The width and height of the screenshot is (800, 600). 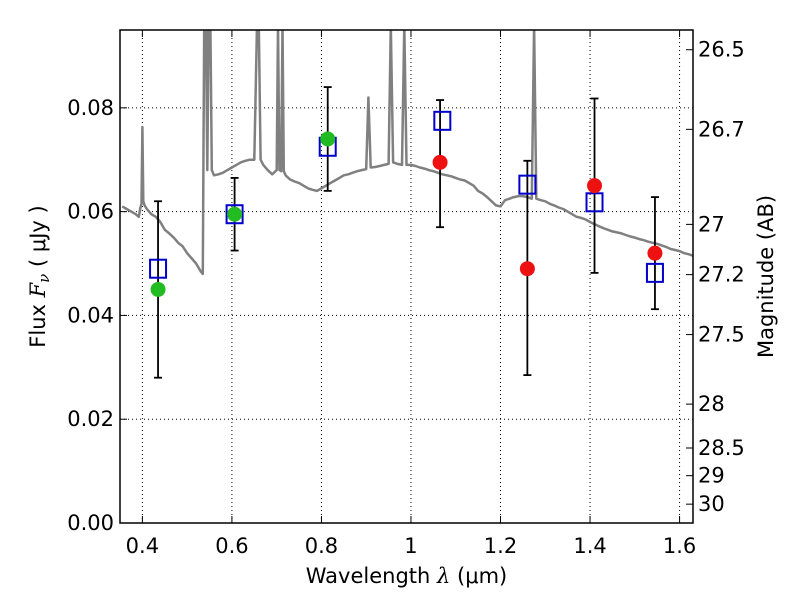 I want to click on y2-tick-label: 30, so click(x=711, y=504).